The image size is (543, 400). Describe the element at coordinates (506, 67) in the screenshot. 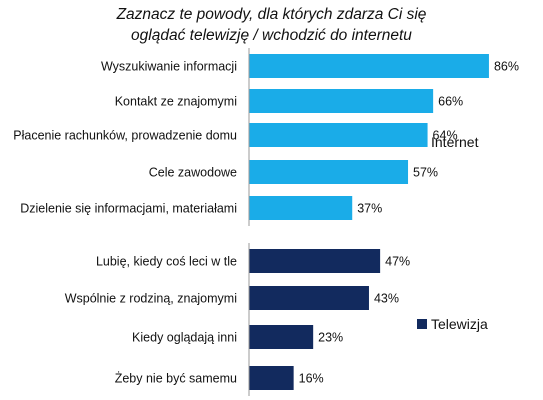

I see `value-label-internet-0: 86%` at that location.